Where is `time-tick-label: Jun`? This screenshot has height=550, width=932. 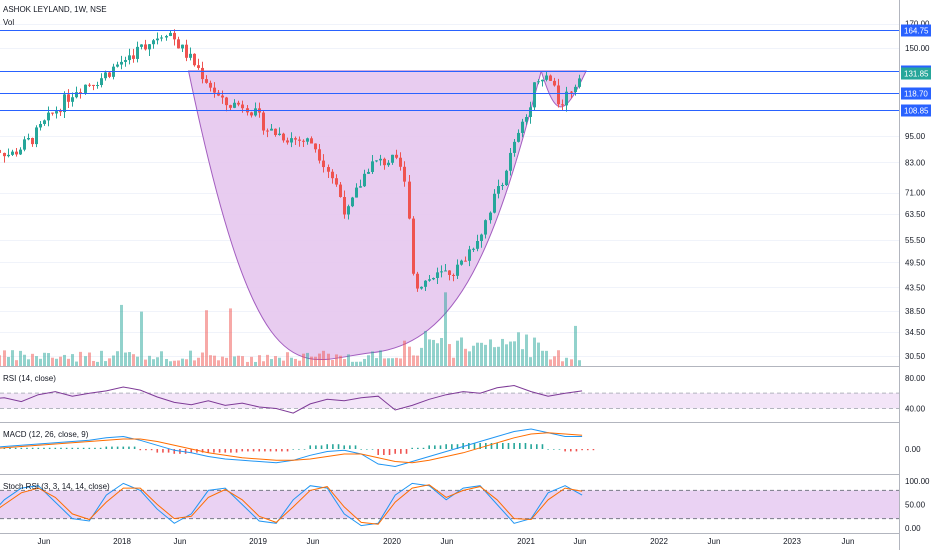 time-tick-label: Jun is located at coordinates (313, 541).